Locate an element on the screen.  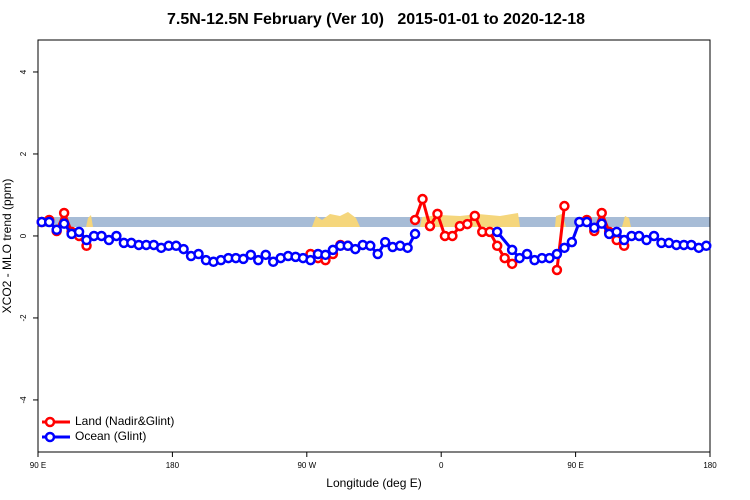
mask-band is located at coordinates (374, 222).